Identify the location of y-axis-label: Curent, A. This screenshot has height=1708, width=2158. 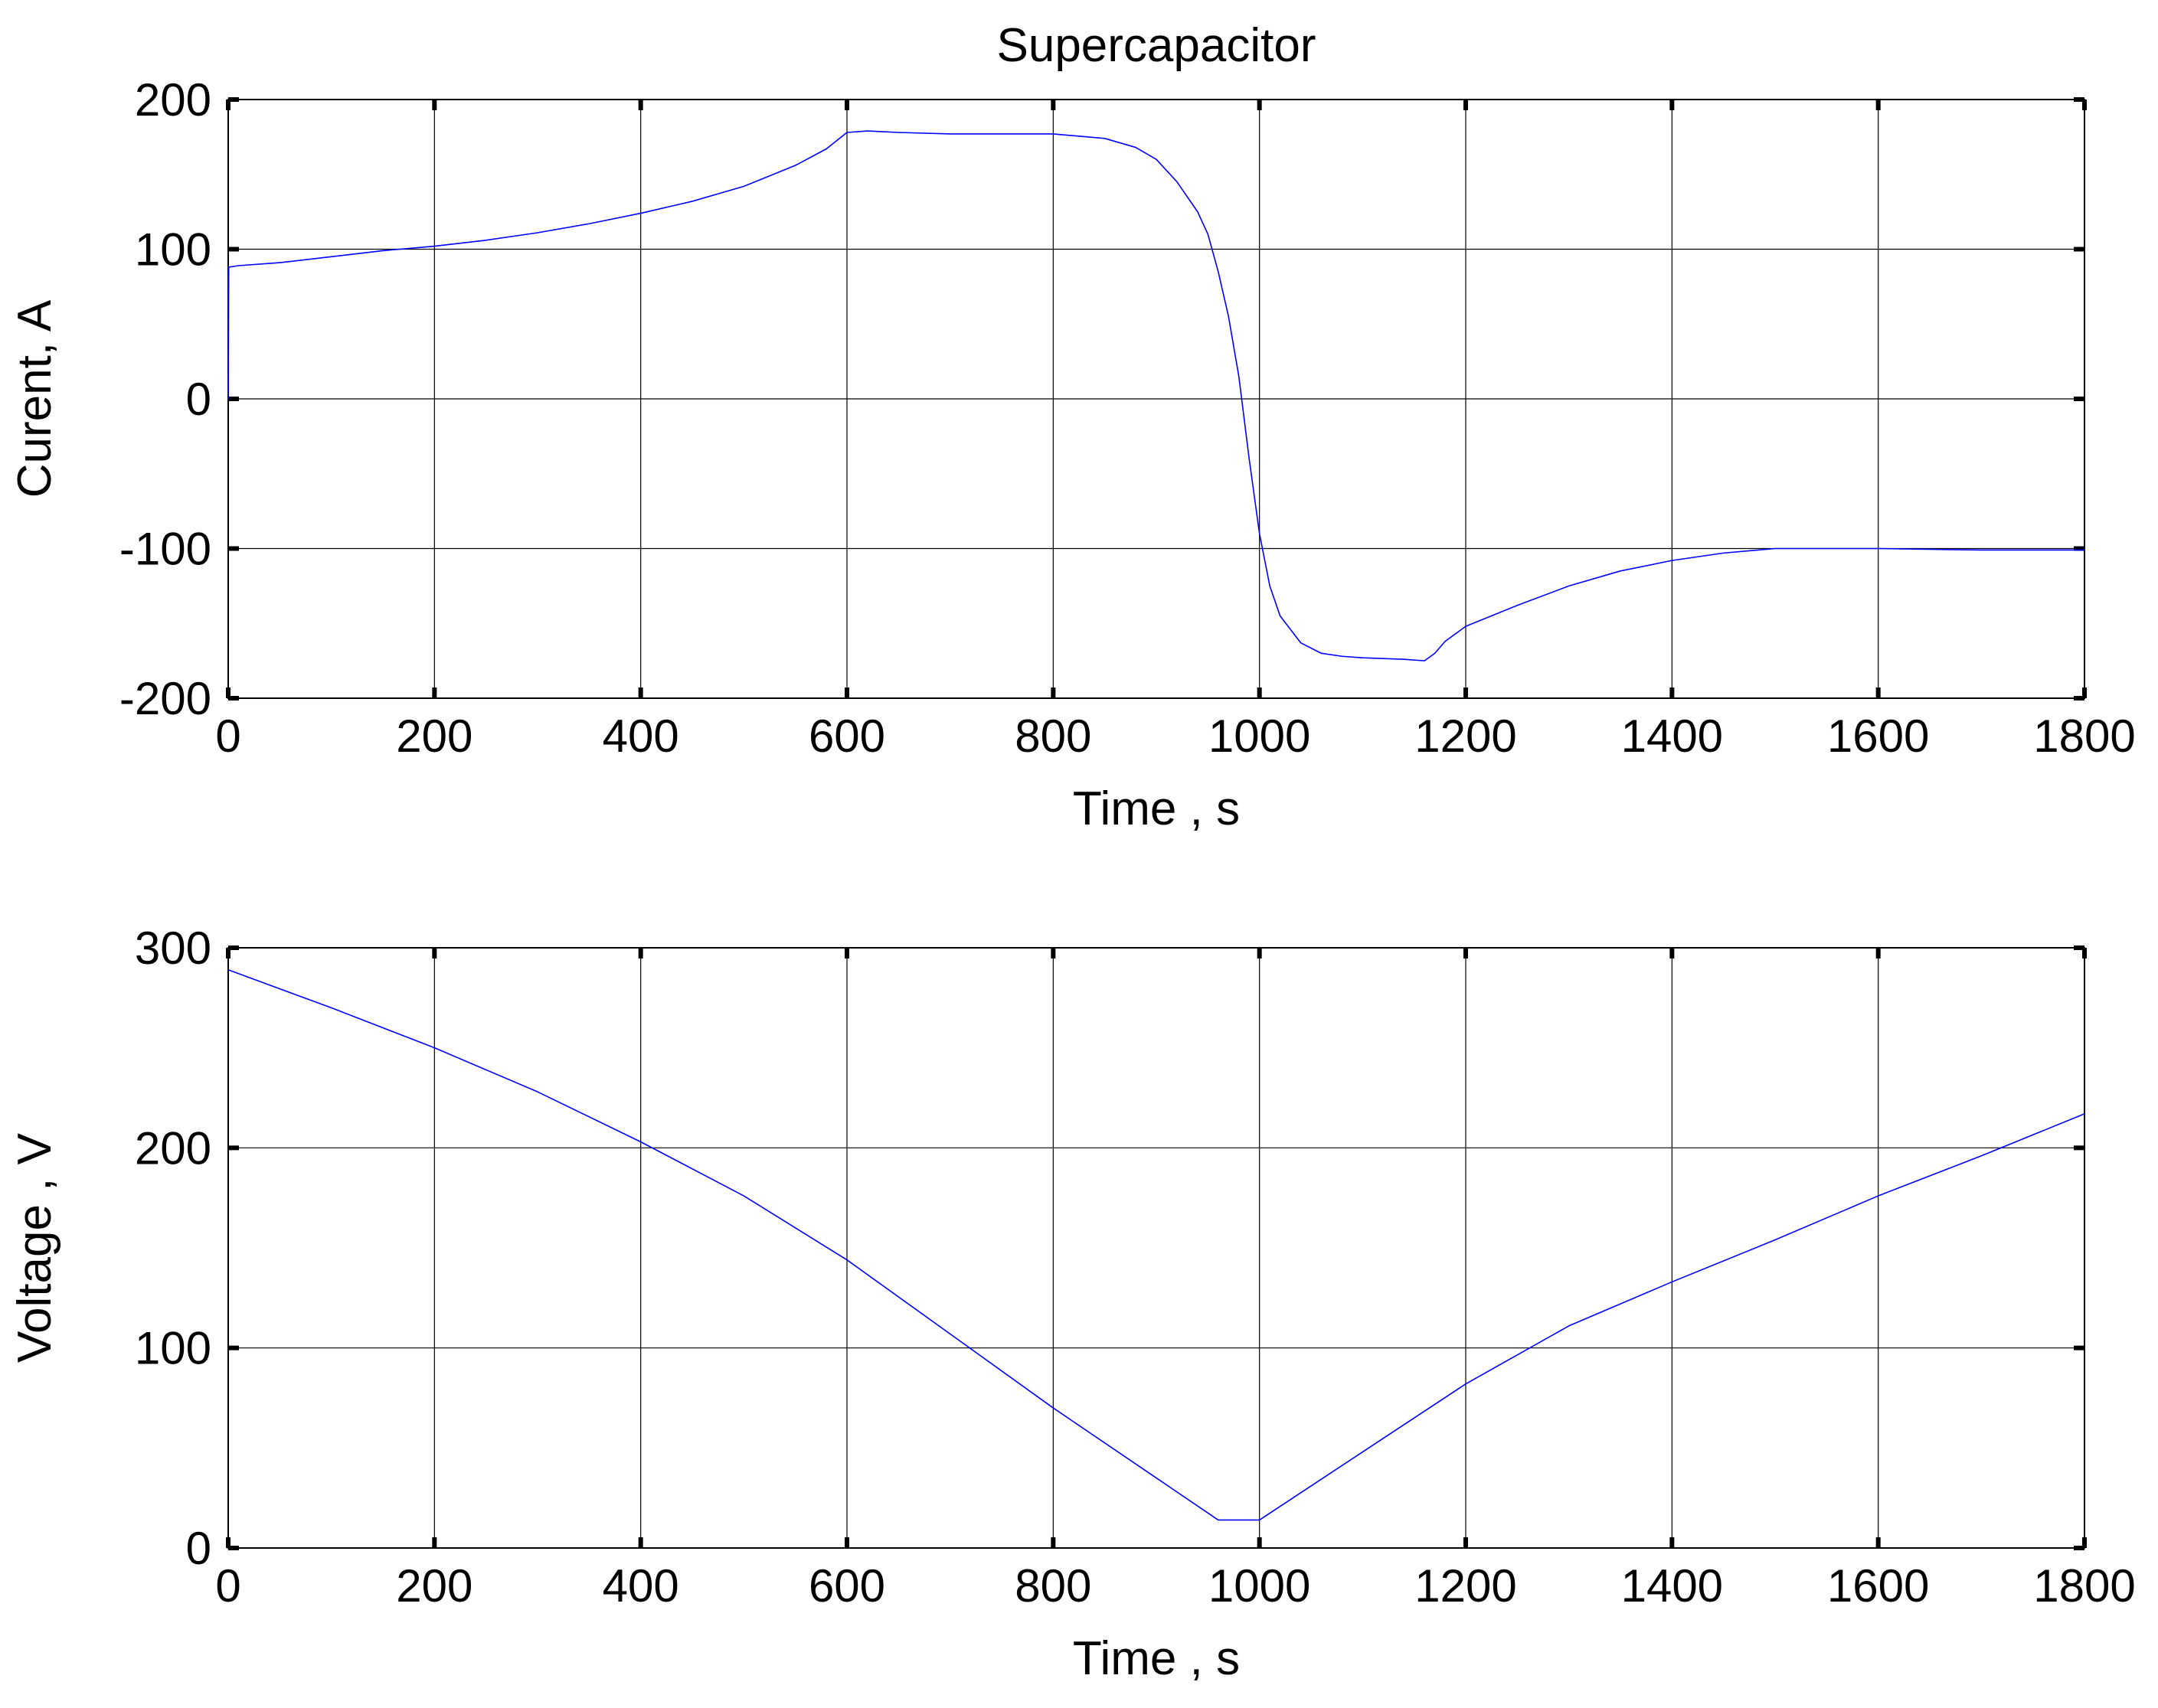
(34, 399).